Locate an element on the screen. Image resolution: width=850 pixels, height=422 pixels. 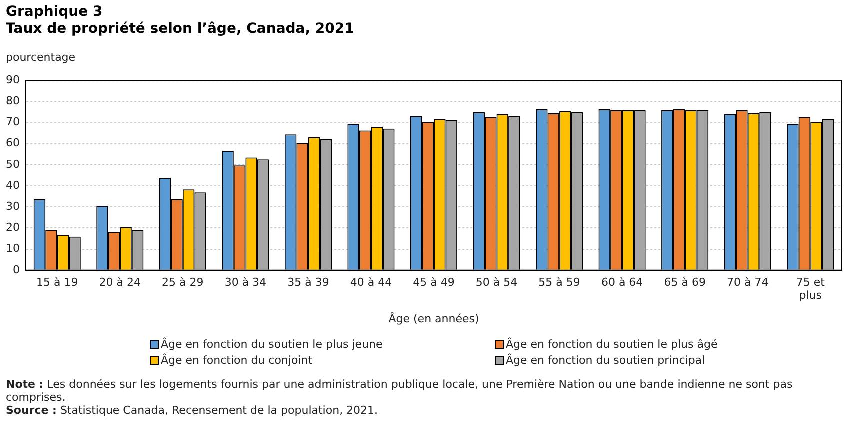
x-tick-label: 45 à 49 is located at coordinates (434, 282).